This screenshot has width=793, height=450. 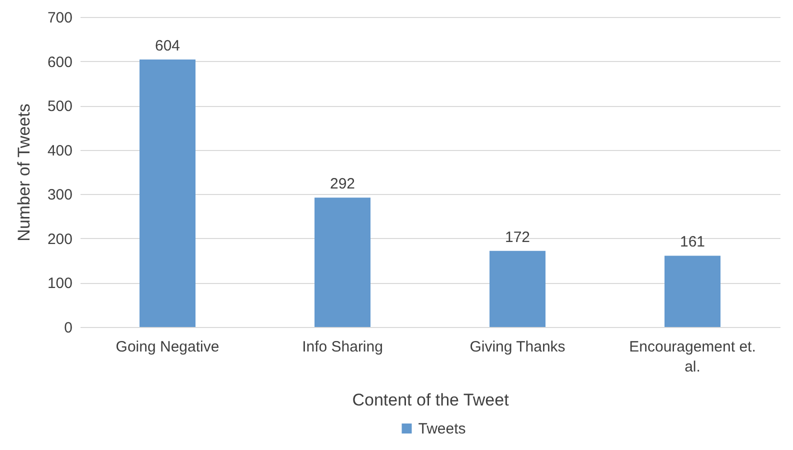 I want to click on x-tick-label: Giving Thanks, so click(x=518, y=347).